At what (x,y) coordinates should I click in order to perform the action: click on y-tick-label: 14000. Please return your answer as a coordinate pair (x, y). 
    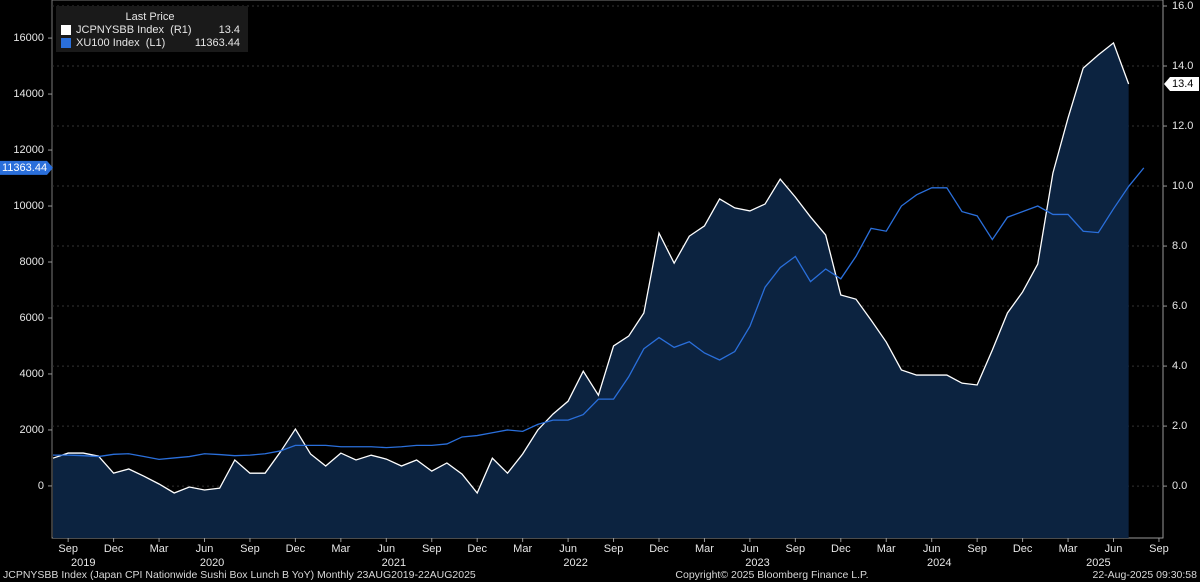
    Looking at the image, I should click on (28, 94).